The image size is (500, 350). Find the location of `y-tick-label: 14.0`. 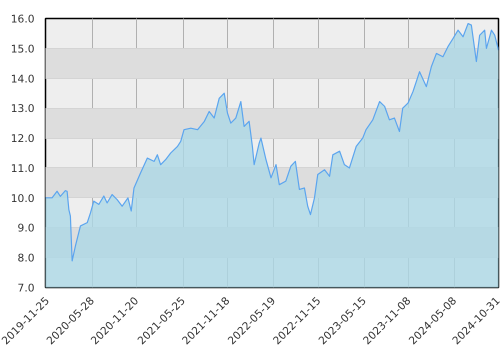

y-tick-label: 14.0 is located at coordinates (22, 79).